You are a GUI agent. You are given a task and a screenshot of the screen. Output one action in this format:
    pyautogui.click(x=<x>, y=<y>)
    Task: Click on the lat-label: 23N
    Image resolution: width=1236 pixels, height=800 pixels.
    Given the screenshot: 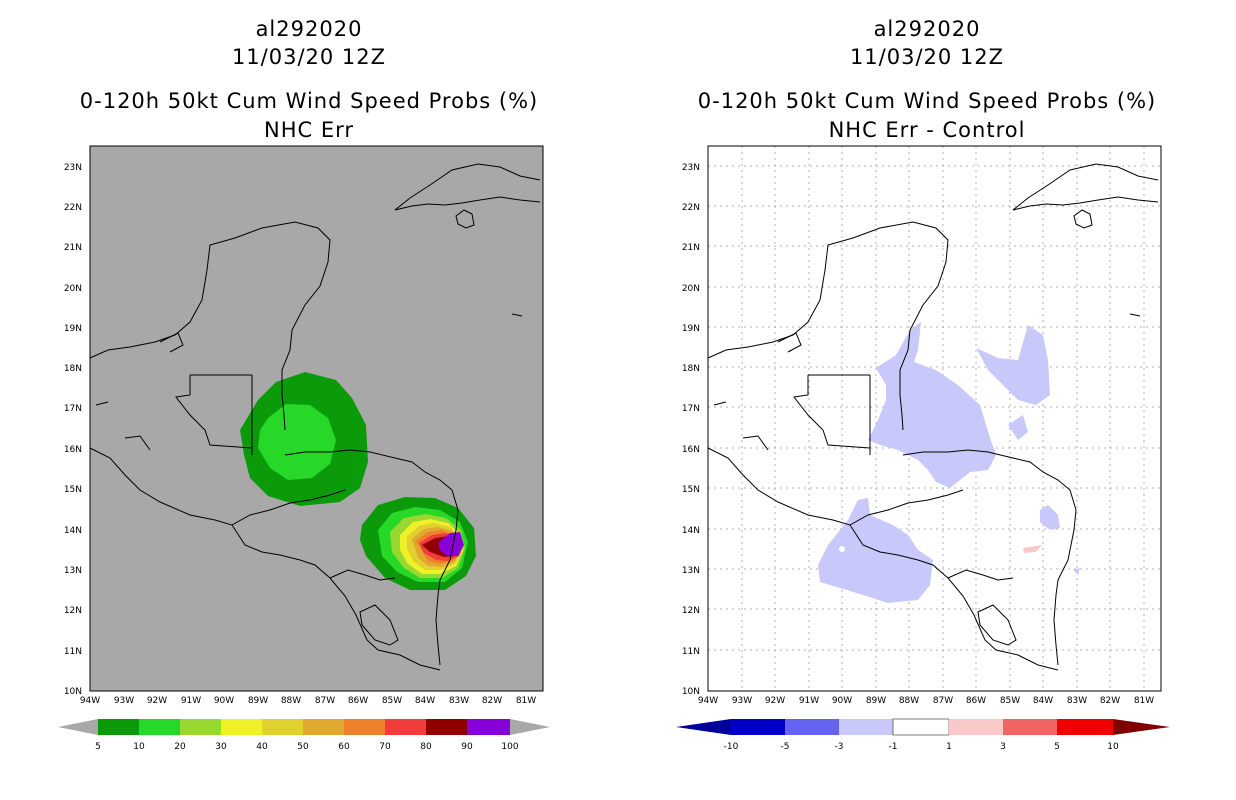 What is the action you would take?
    pyautogui.click(x=73, y=168)
    